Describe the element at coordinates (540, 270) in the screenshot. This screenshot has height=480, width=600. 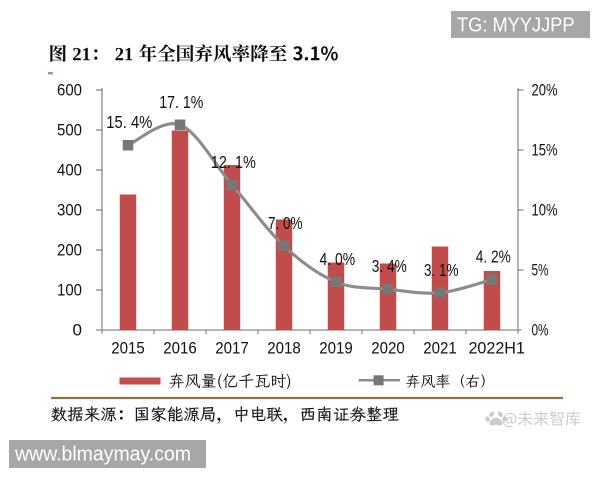
I see `svg-text: 5%` at that location.